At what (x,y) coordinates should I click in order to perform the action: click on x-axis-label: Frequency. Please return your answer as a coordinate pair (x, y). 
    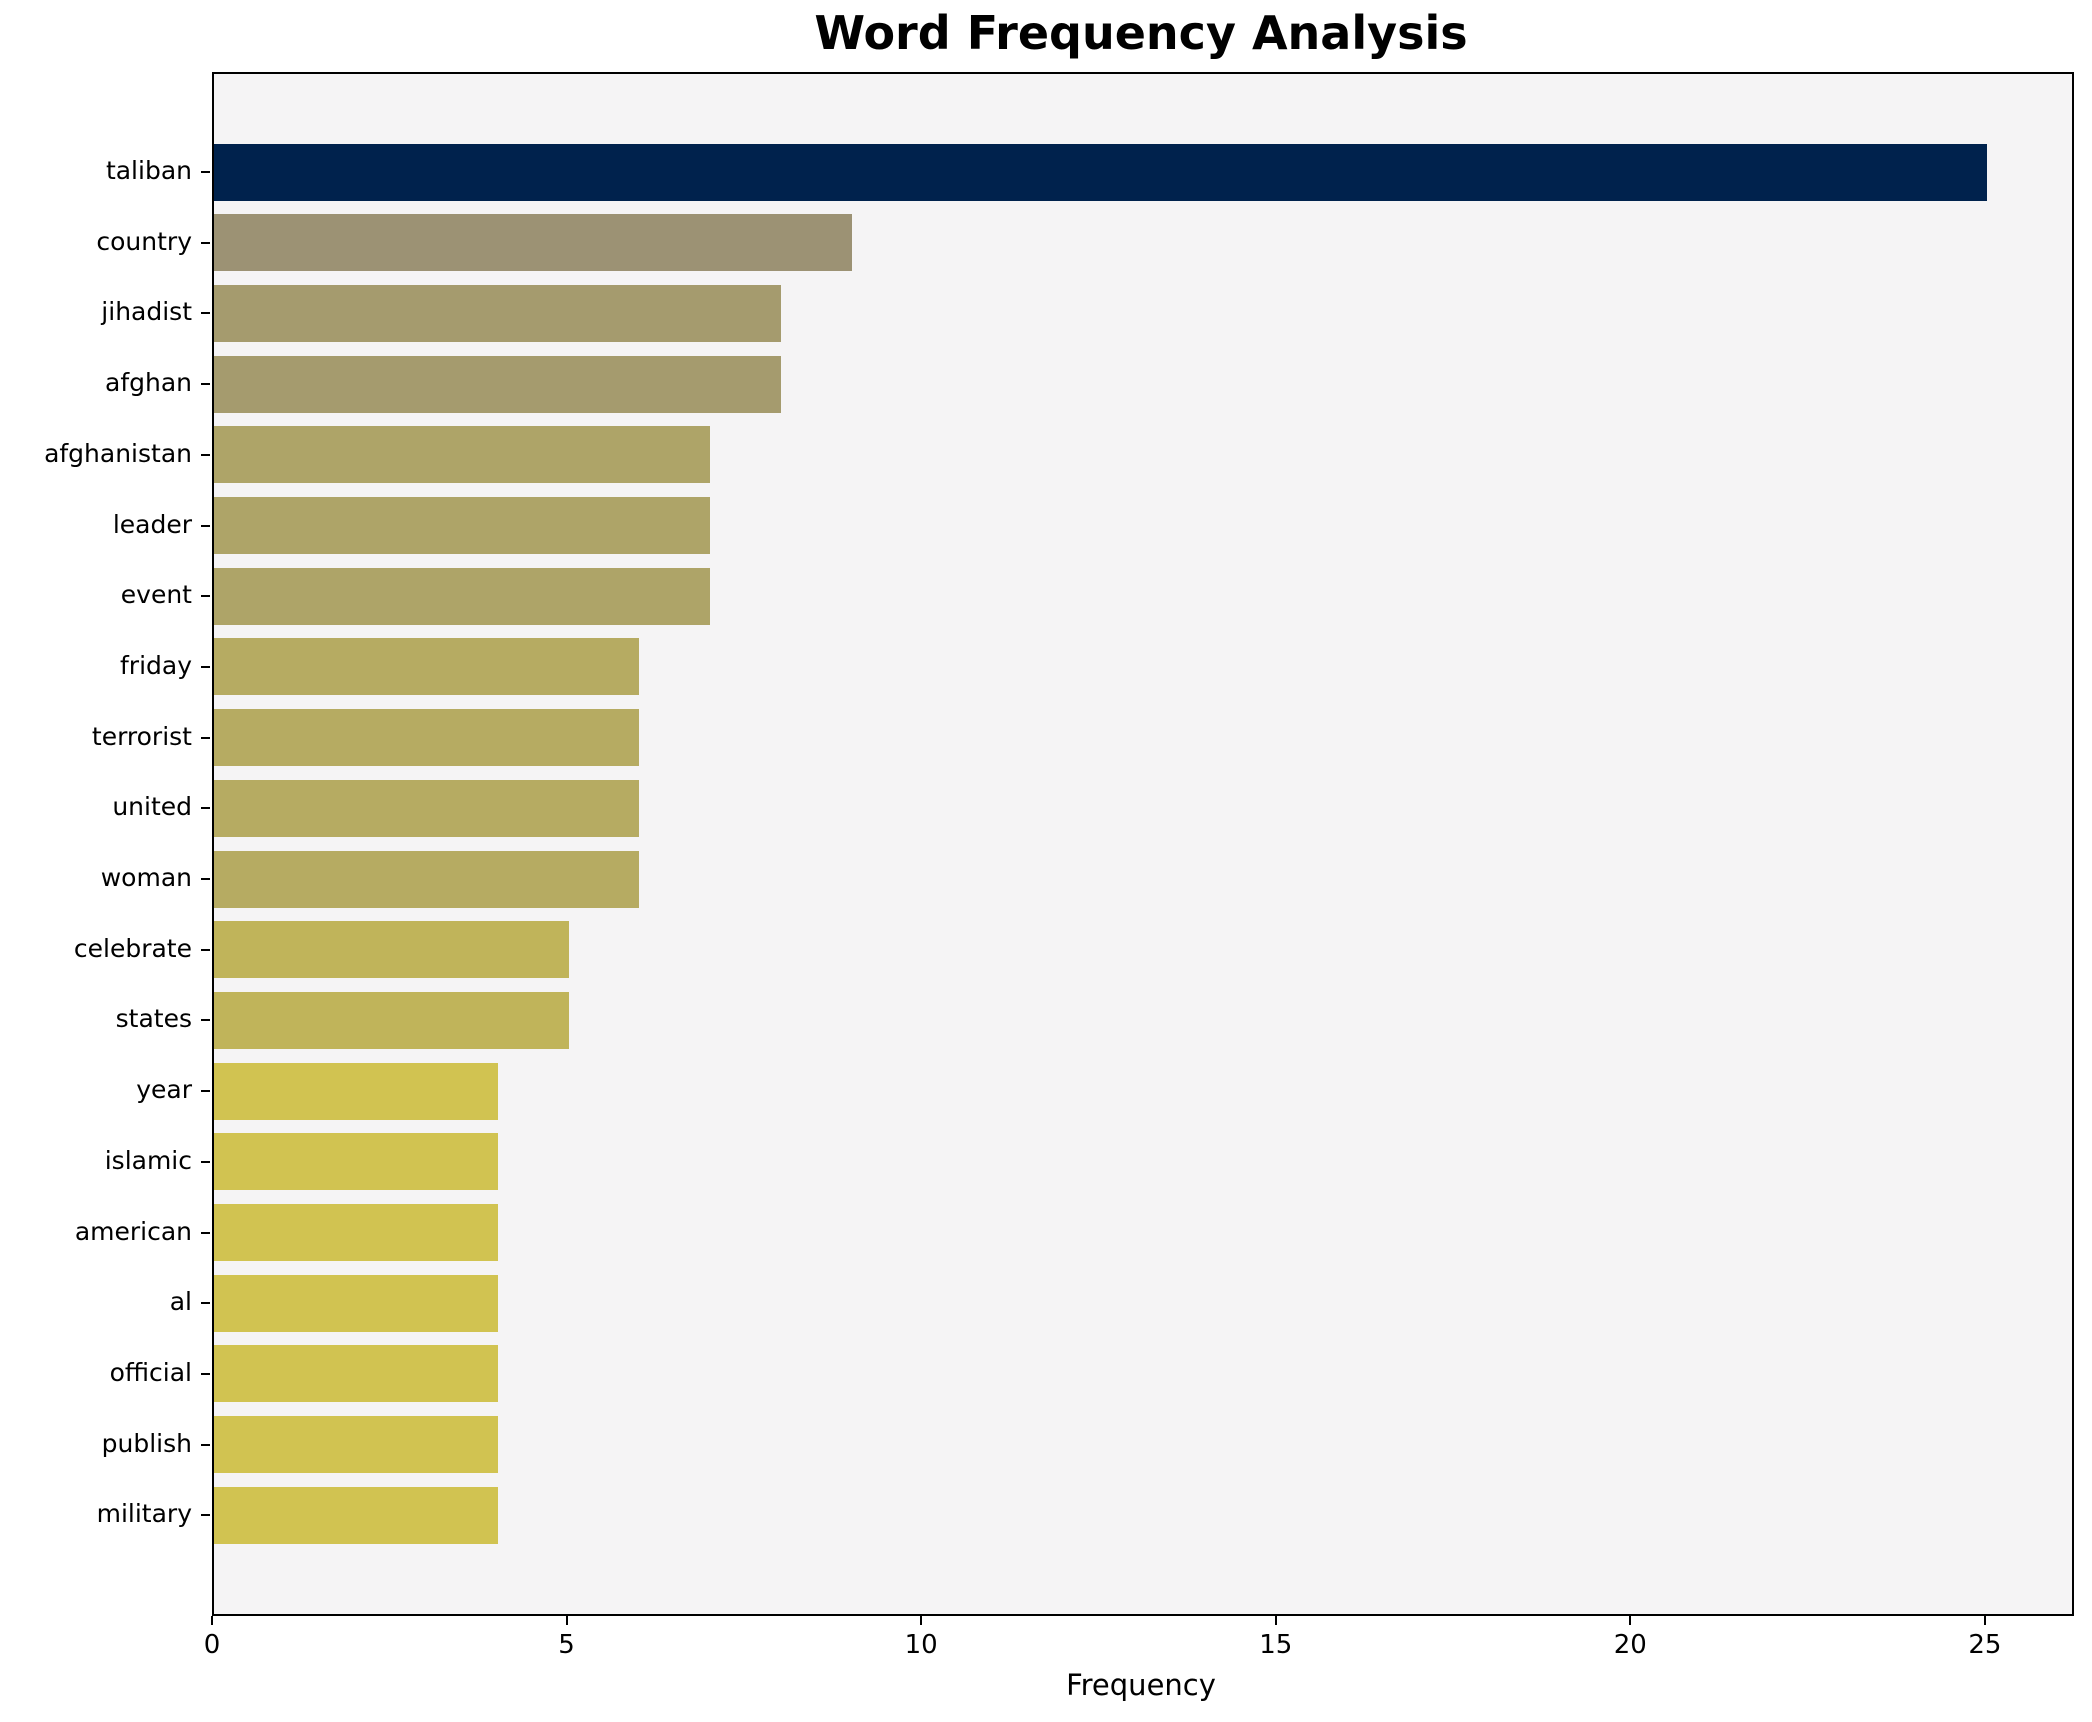
    Looking at the image, I should click on (1141, 1685).